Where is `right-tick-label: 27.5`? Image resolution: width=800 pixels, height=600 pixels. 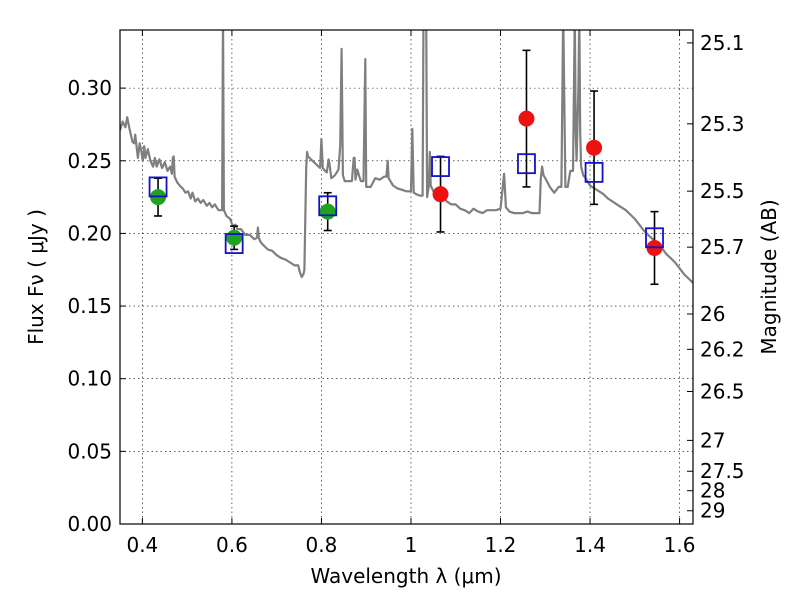
right-tick-label: 27.5 is located at coordinates (722, 471).